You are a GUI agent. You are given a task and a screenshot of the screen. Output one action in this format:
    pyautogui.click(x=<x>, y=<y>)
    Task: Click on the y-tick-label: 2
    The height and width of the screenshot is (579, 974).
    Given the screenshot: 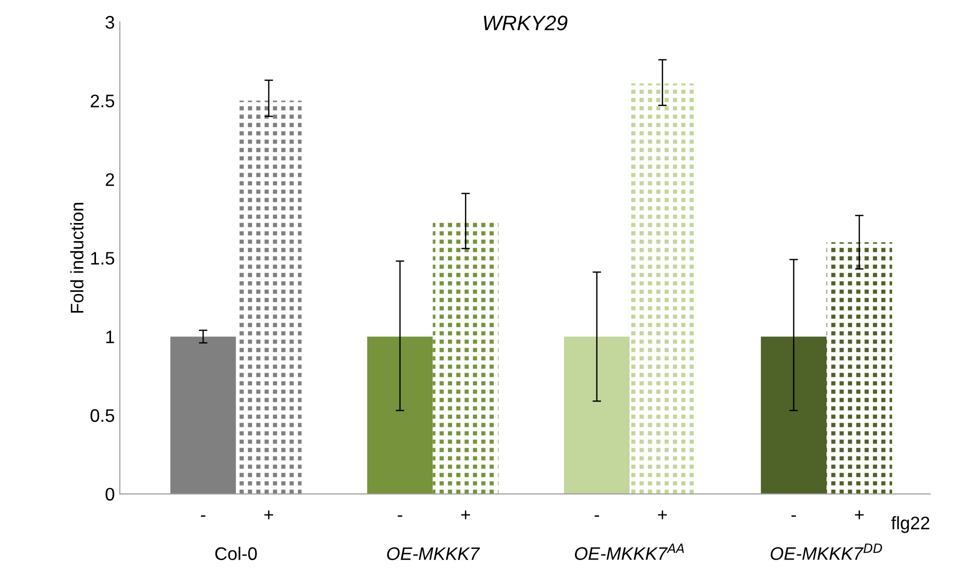 What is the action you would take?
    pyautogui.click(x=110, y=179)
    